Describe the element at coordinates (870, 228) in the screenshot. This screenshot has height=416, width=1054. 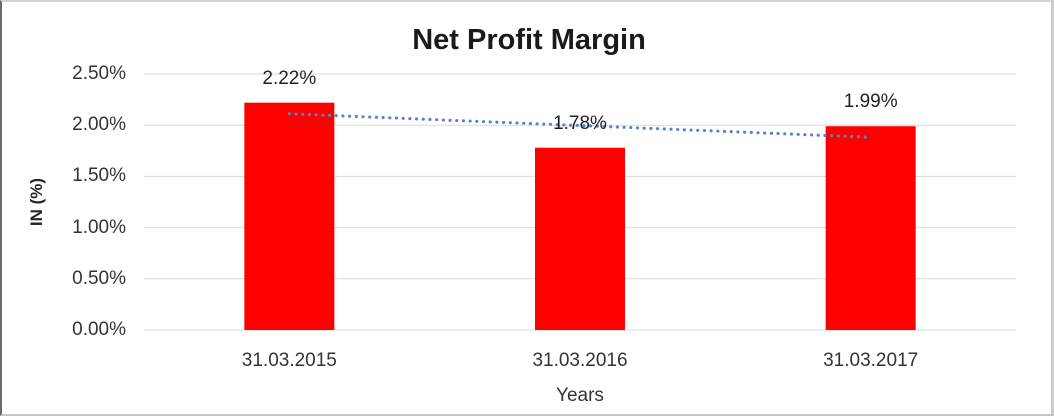
I see `bar-31.03.2017` at that location.